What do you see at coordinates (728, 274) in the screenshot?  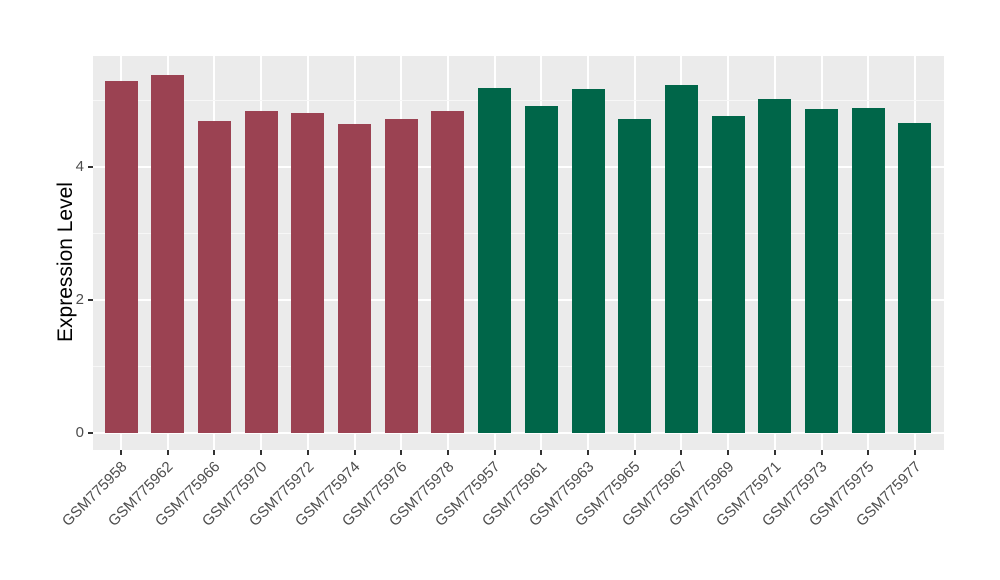 I see `bar-gsm775969` at bounding box center [728, 274].